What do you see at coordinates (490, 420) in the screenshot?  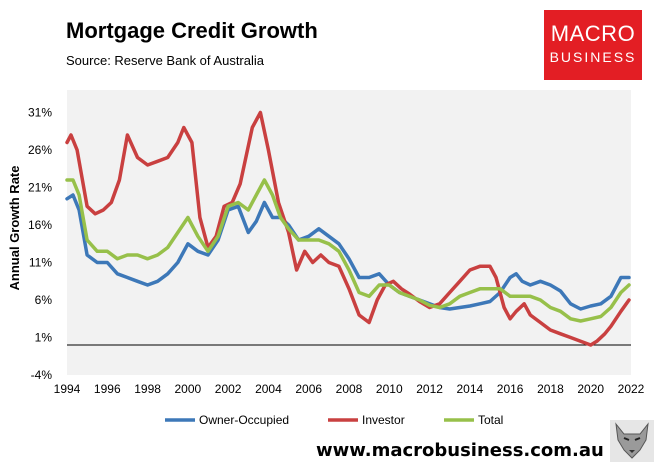 I see `legend-label: Total` at bounding box center [490, 420].